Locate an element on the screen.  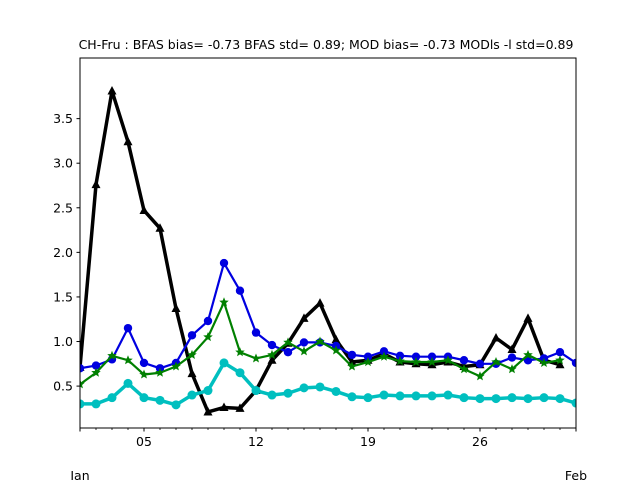
x-tick-label: 26 is located at coordinates (480, 441).